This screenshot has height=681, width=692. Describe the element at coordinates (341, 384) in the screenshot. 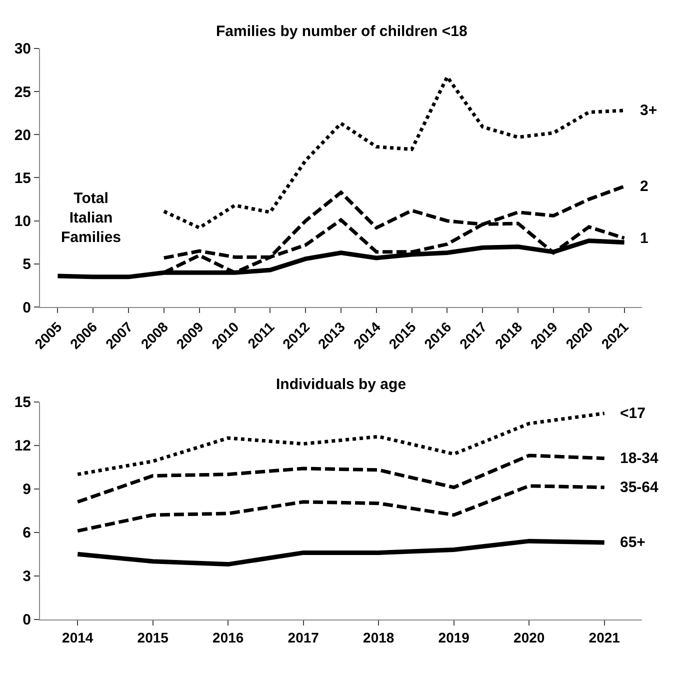

I see `chart-title: Individuals by age` at that location.